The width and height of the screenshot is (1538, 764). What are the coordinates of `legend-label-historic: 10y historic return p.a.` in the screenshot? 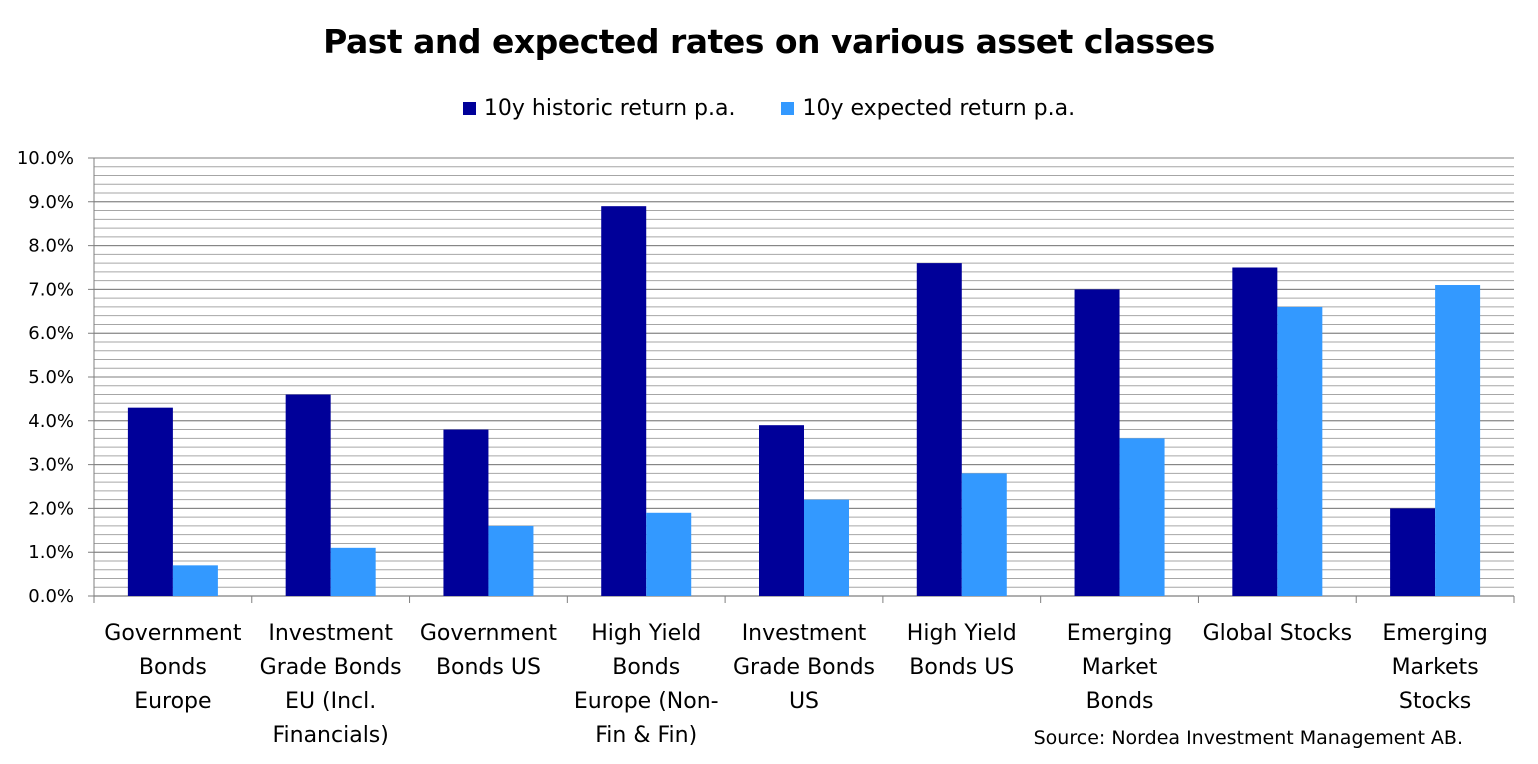 It's located at (609, 108).